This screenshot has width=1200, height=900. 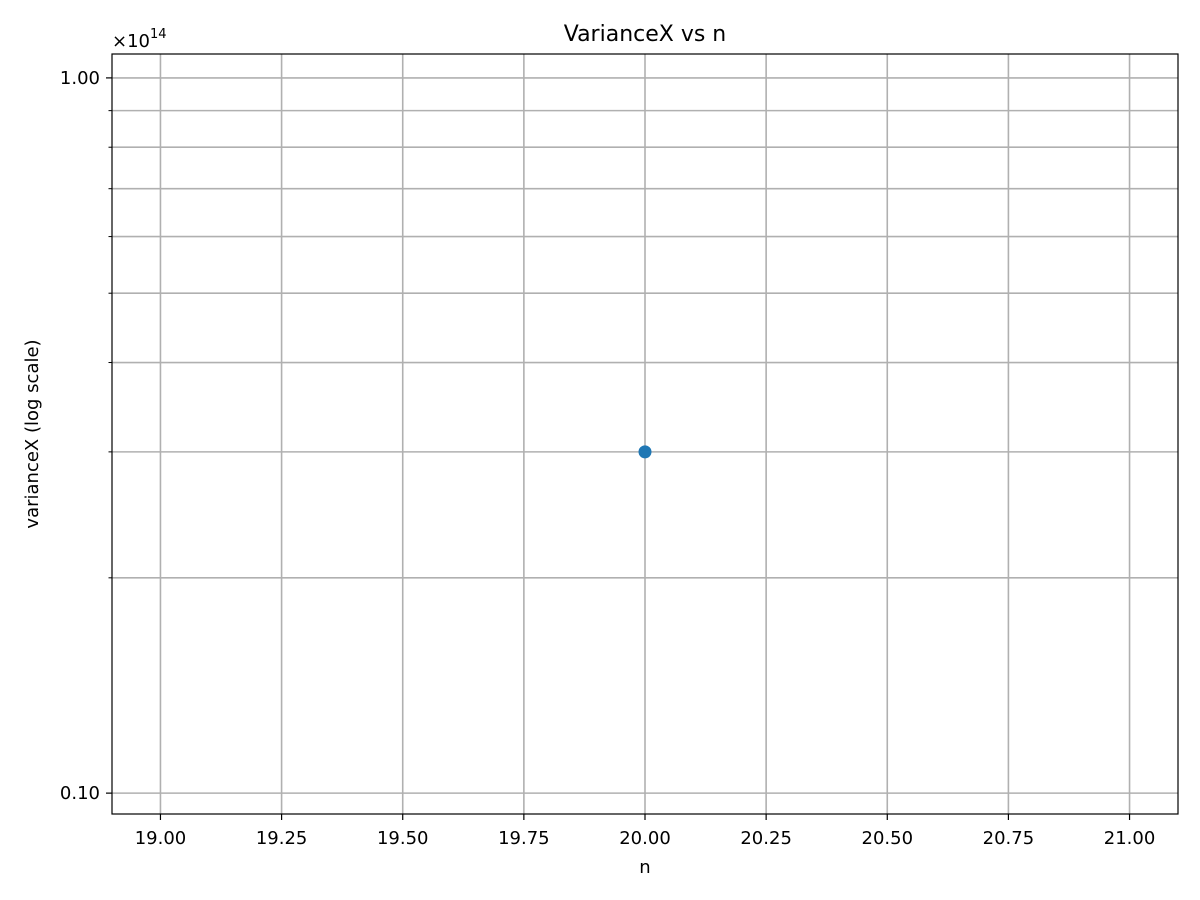 I want to click on x-tick-label: 19.25, so click(x=282, y=838).